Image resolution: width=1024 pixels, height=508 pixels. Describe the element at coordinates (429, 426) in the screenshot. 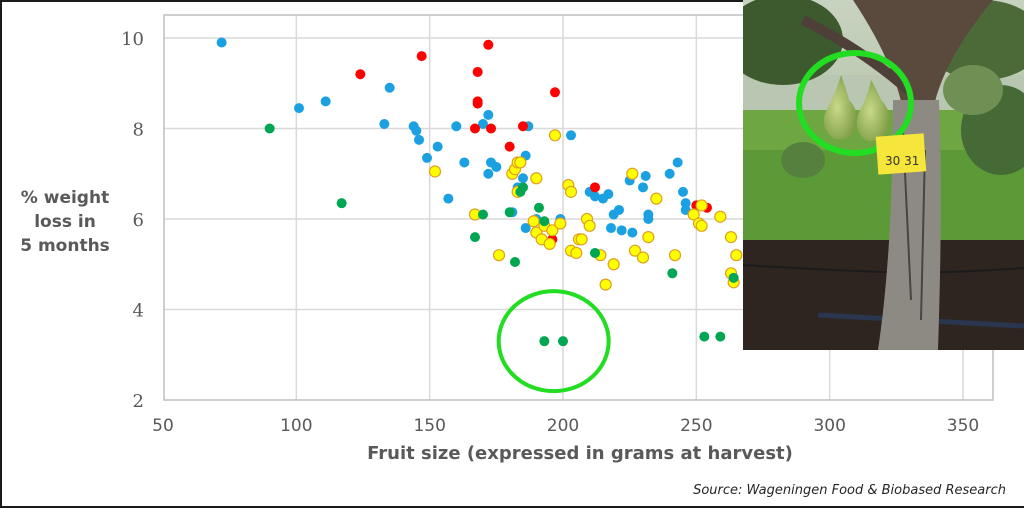

I see `svg-text: 150` at that location.